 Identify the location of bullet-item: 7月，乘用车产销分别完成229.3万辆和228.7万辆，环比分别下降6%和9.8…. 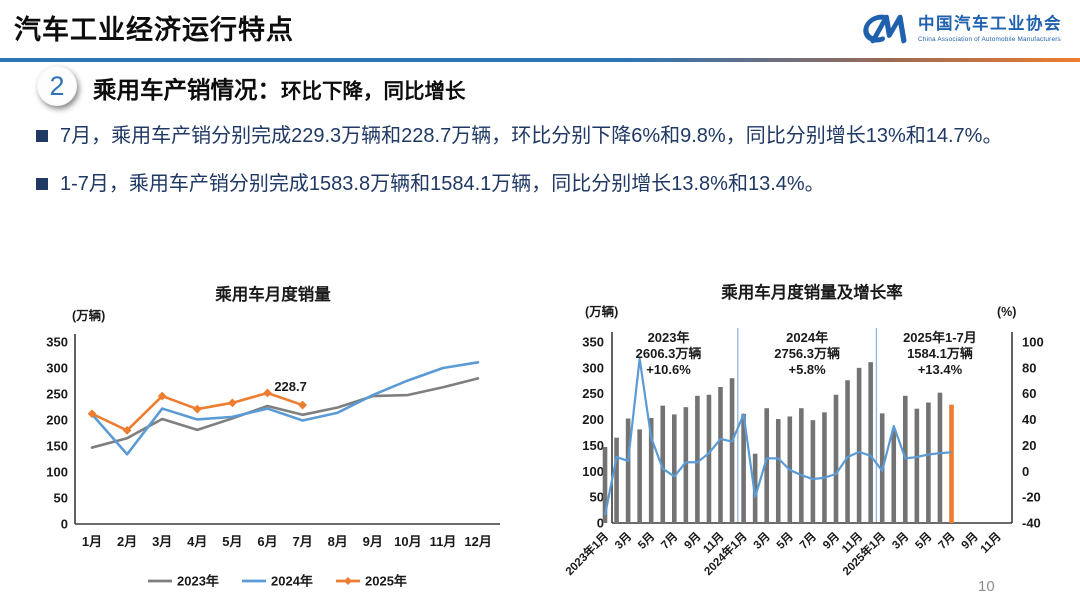
(531, 136).